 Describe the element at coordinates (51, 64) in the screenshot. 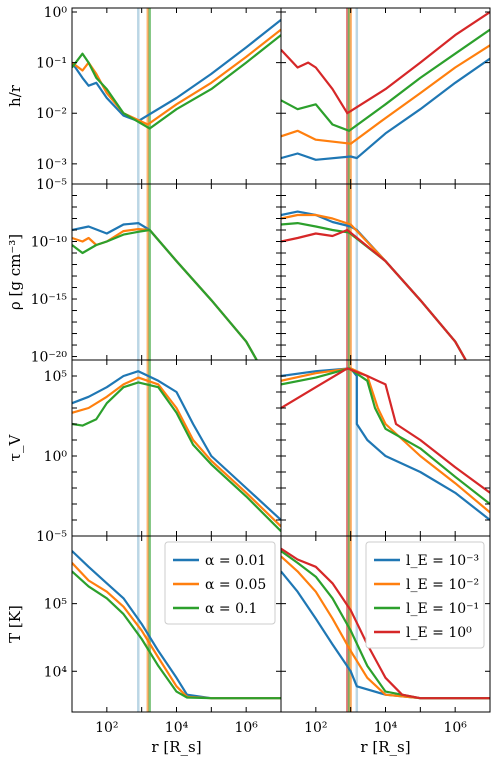

I see `y-tick-label: 10⁻¹` at that location.